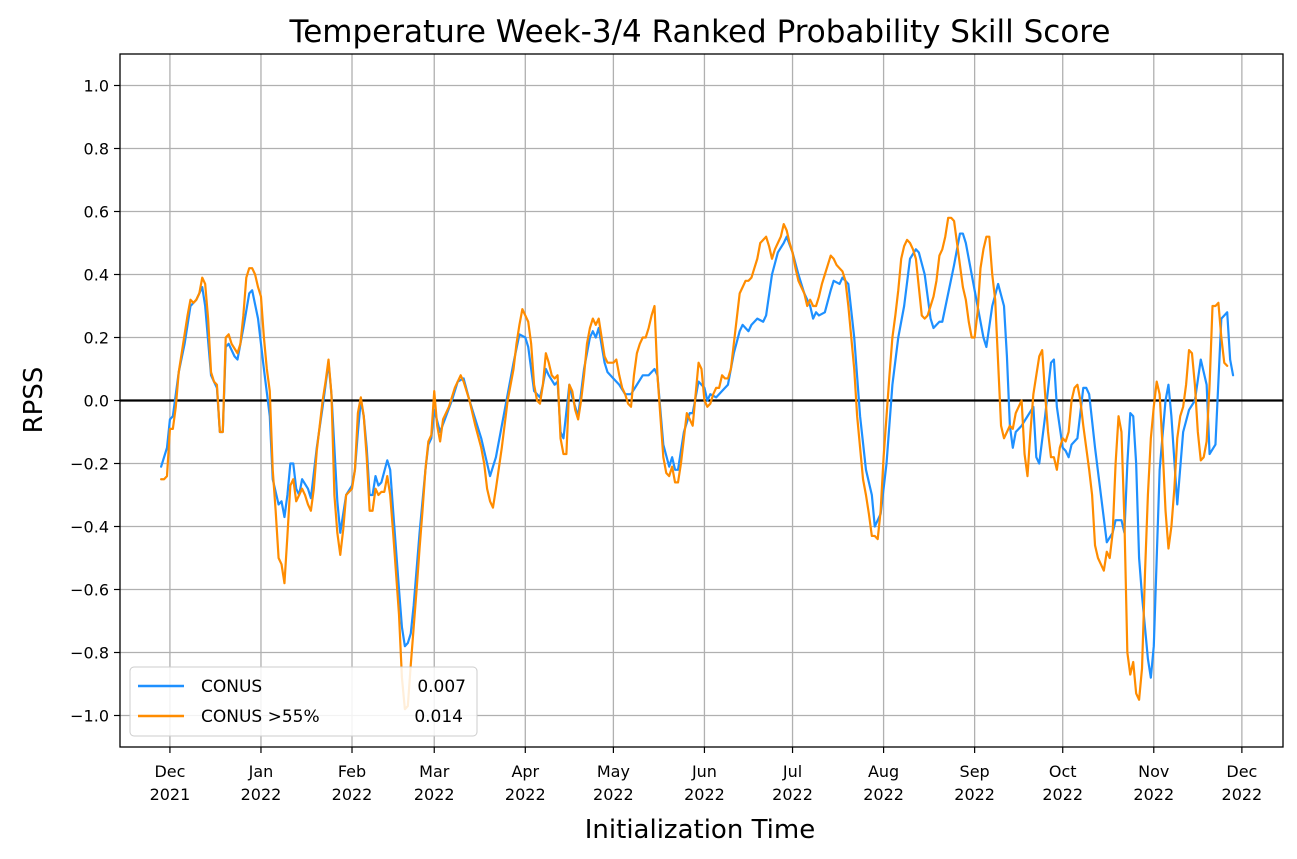 This screenshot has width=1297, height=859. Describe the element at coordinates (96, 212) in the screenshot. I see `y-tick-label: 0.6` at that location.